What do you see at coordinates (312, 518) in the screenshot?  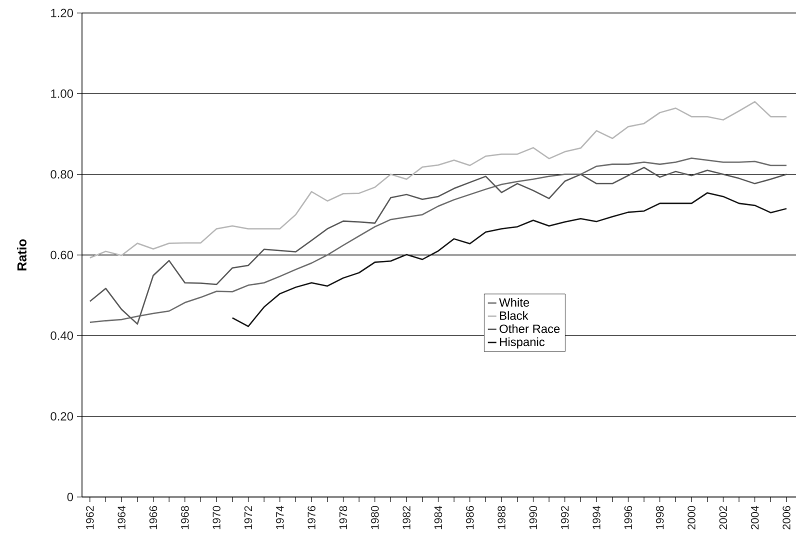 I see `x-tick-label: 1976` at bounding box center [312, 518].